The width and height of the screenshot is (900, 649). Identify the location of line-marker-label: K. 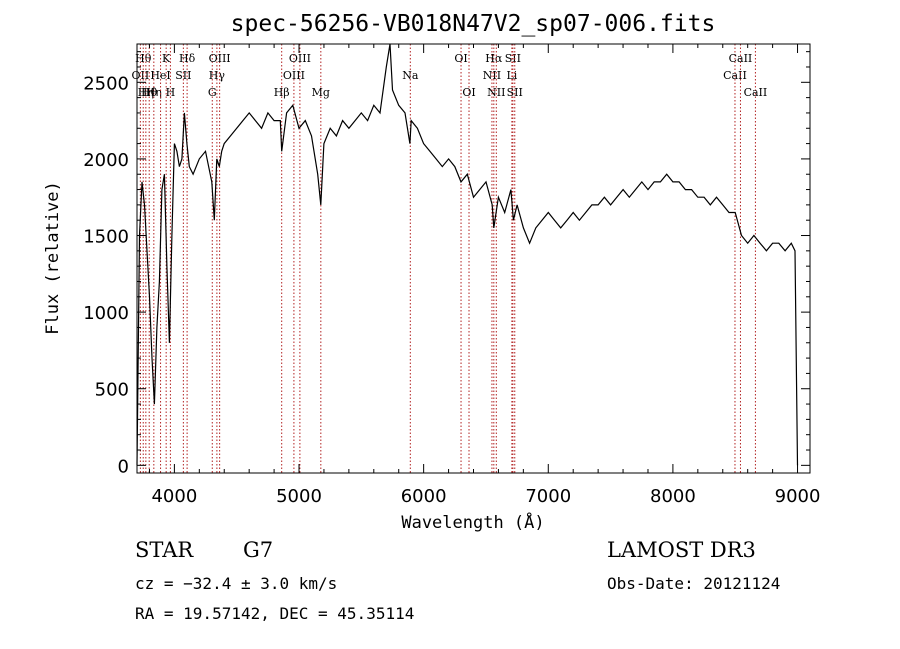
(166, 58).